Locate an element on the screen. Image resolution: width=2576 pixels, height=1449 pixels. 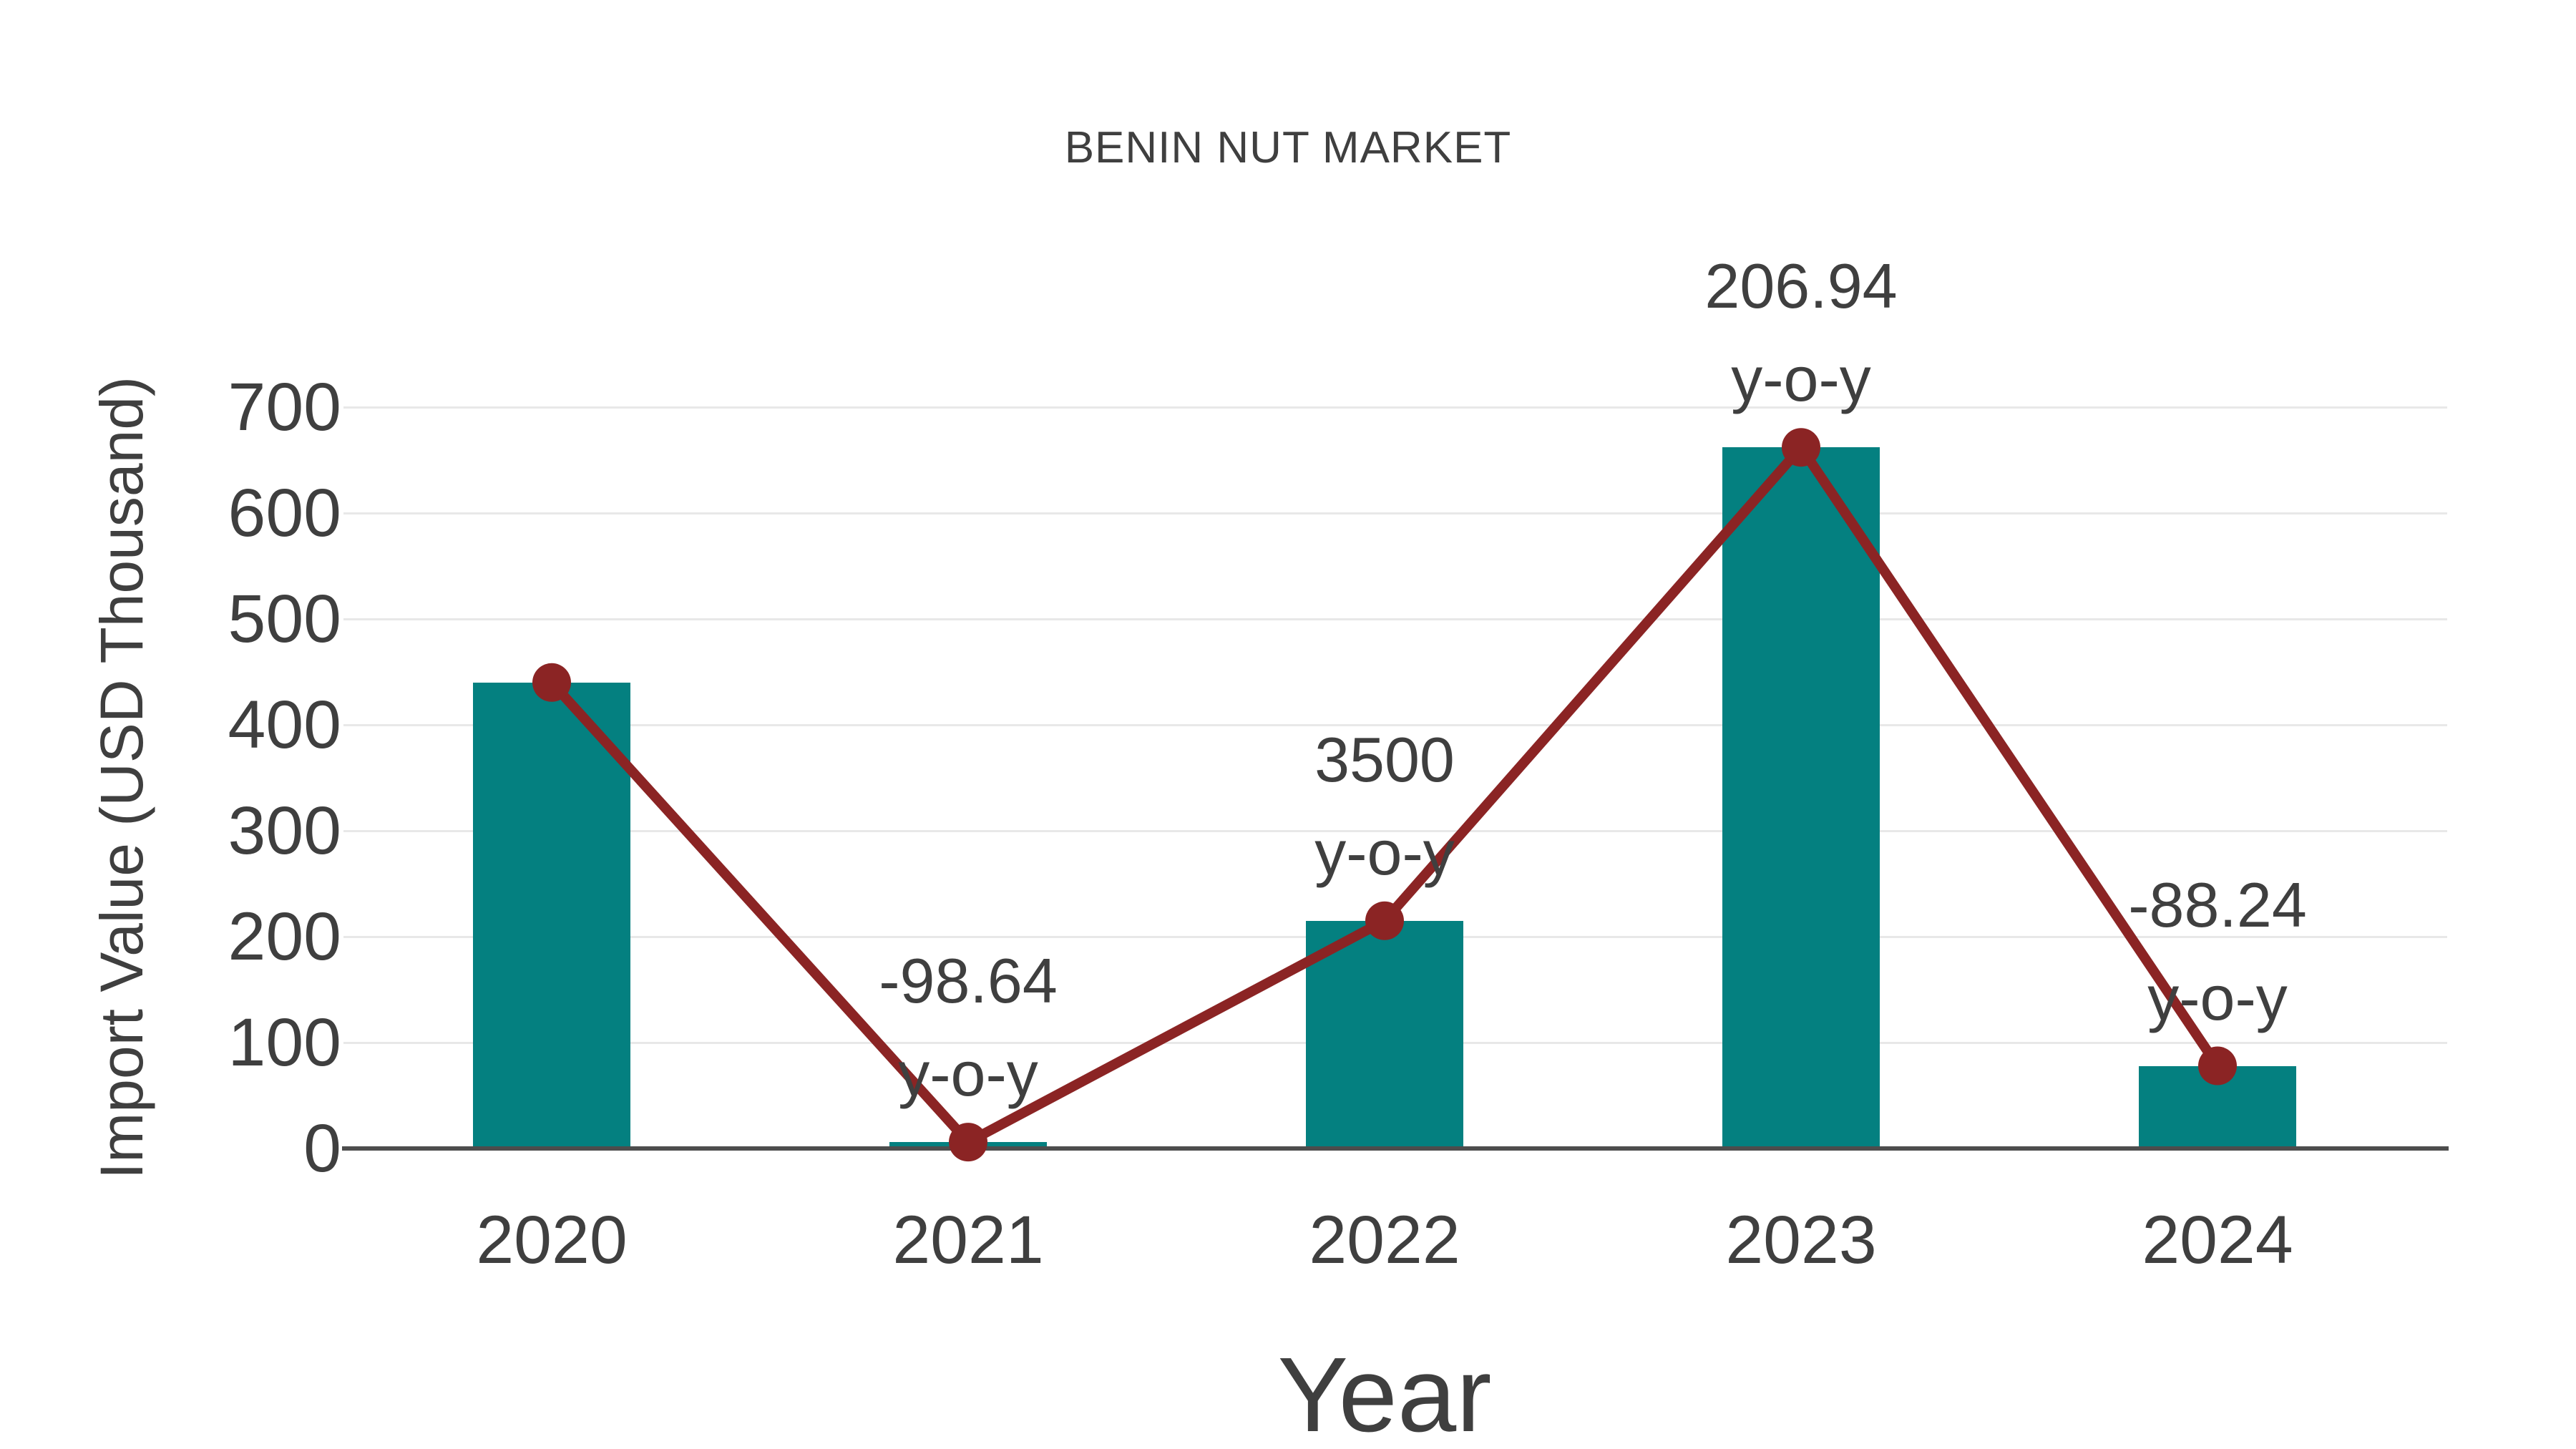
chart-title: BENIN NUT MARKET is located at coordinates (1288, 147).